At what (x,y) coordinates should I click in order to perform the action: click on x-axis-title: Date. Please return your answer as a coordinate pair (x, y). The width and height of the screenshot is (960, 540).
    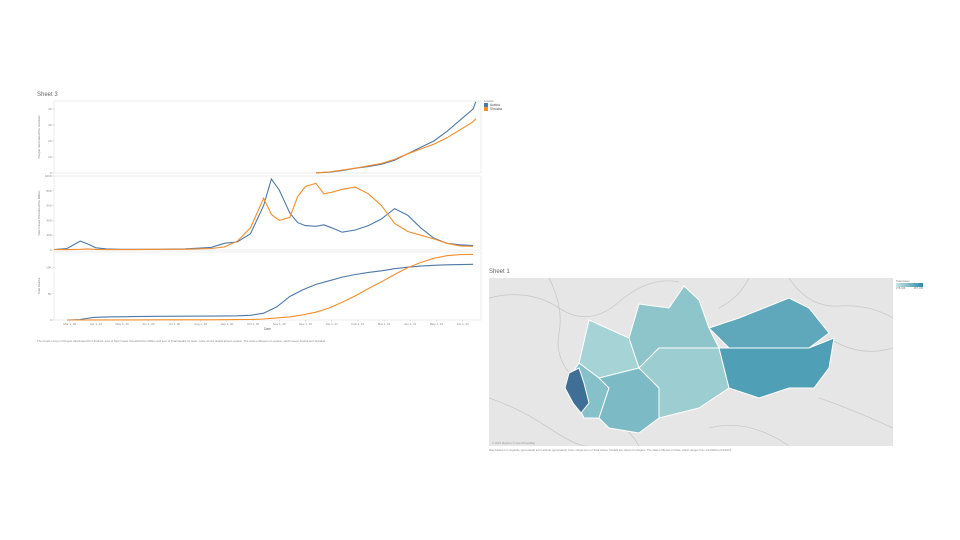
    Looking at the image, I should click on (267, 329).